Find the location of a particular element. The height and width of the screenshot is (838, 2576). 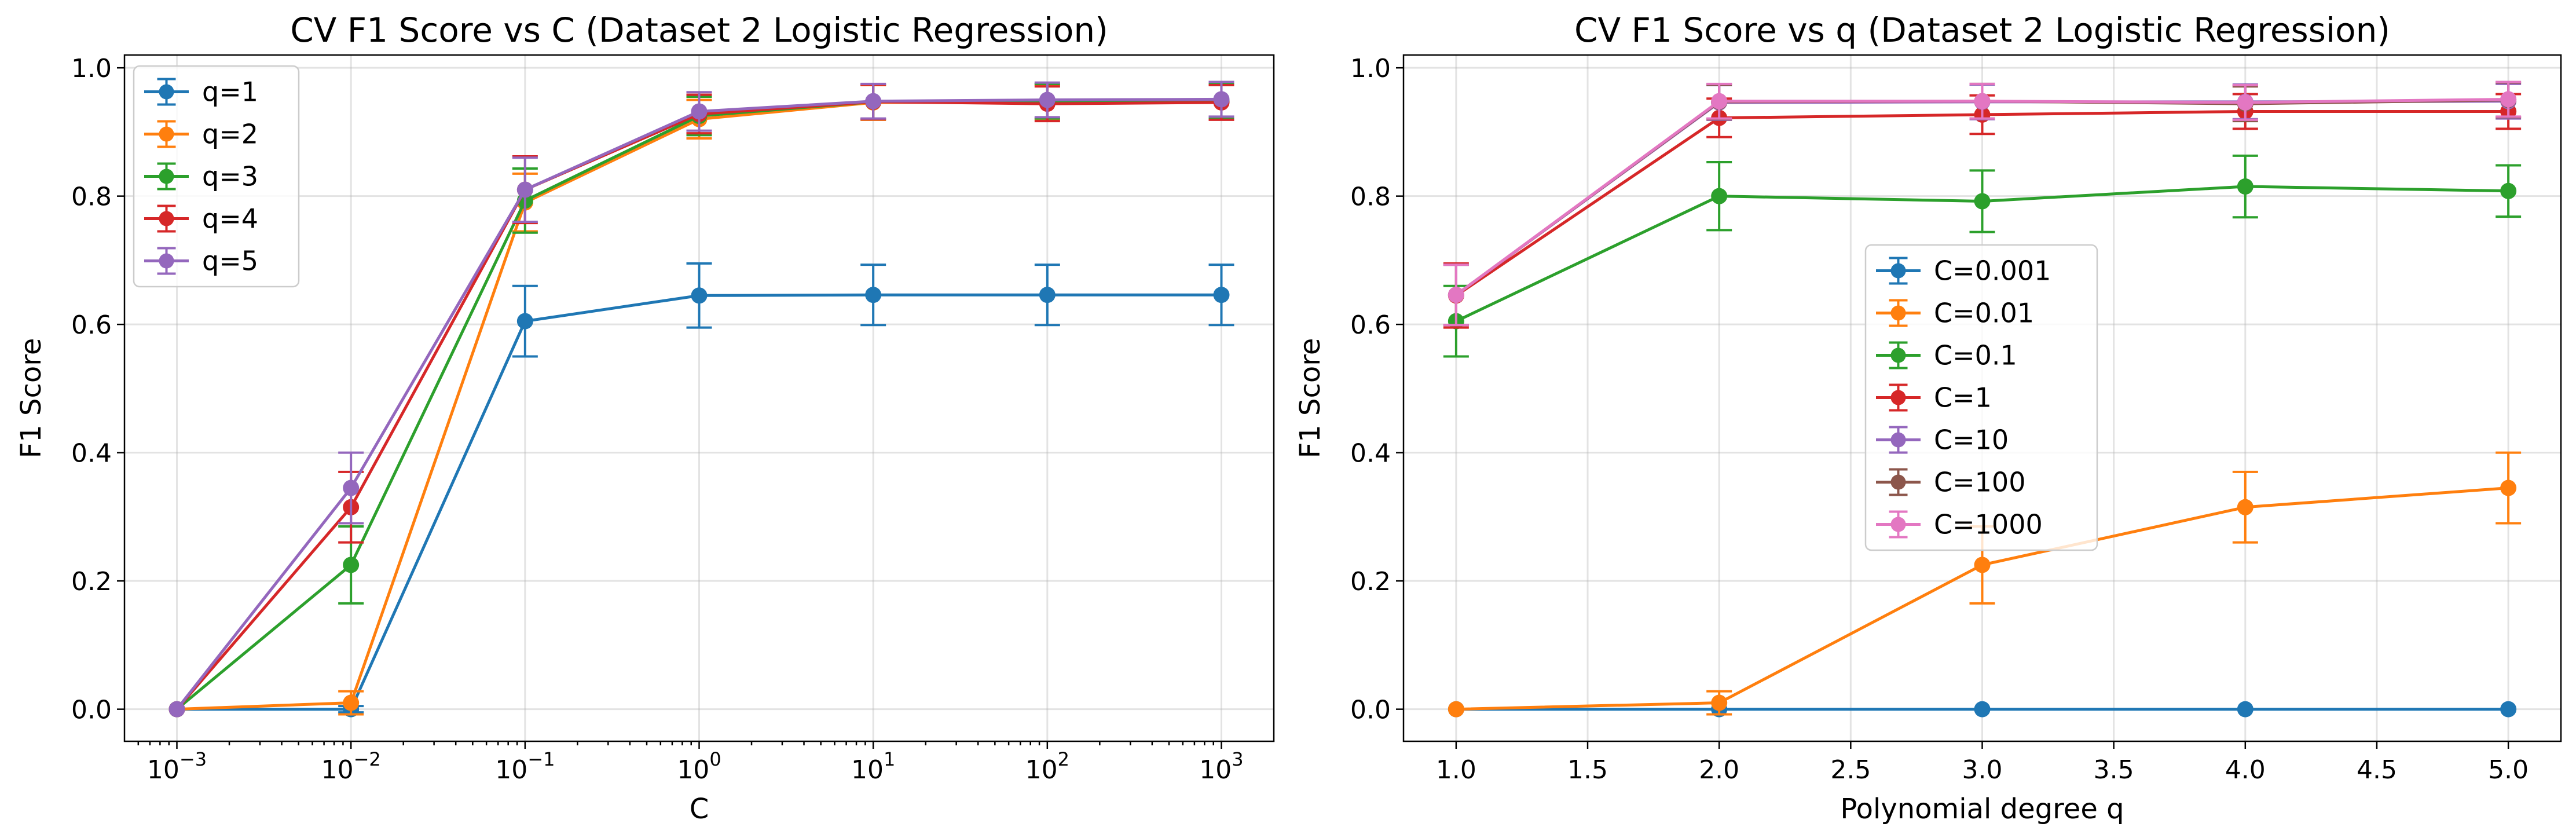

legend-item: C=1000 is located at coordinates (1959, 524).